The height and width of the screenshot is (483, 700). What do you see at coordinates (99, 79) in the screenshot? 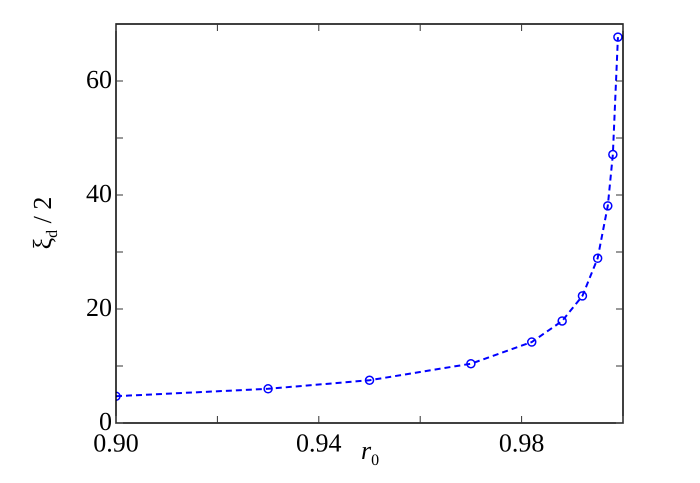
I see `y-tick-label: 60` at bounding box center [99, 79].